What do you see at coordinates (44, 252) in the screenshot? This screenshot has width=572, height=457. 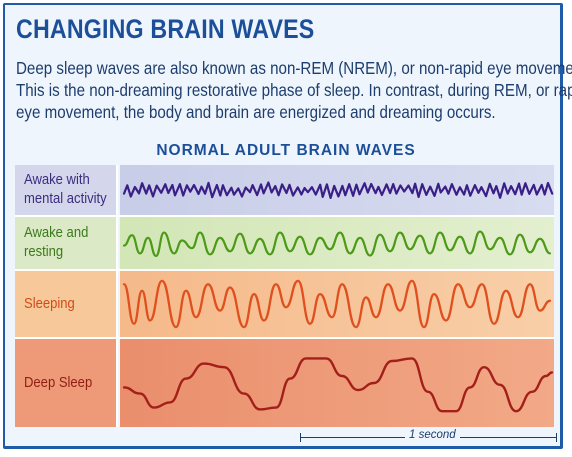 I see `row-label-line: resting` at bounding box center [44, 252].